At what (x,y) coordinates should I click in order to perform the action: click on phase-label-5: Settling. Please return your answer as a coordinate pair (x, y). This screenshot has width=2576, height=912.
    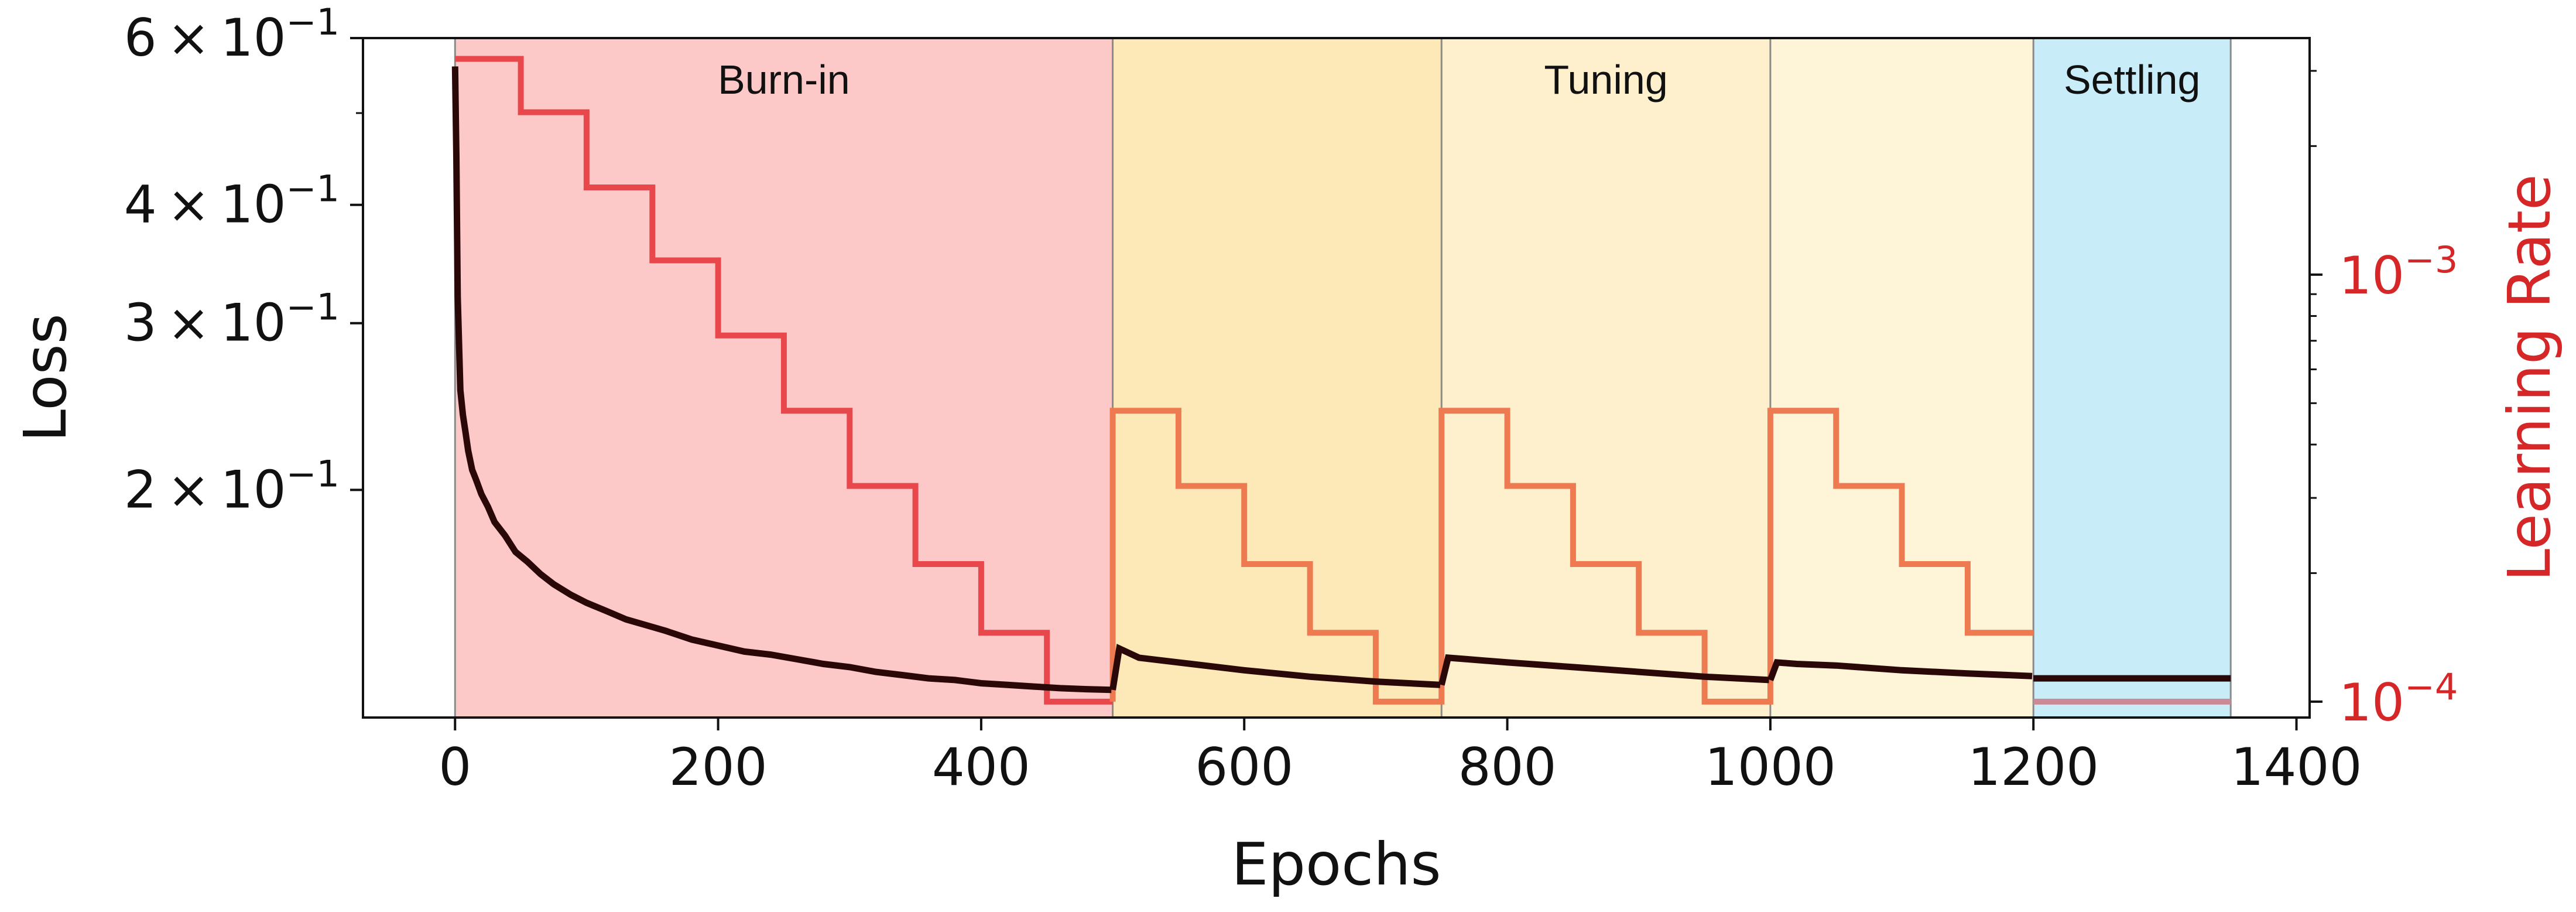
    Looking at the image, I should click on (2132, 80).